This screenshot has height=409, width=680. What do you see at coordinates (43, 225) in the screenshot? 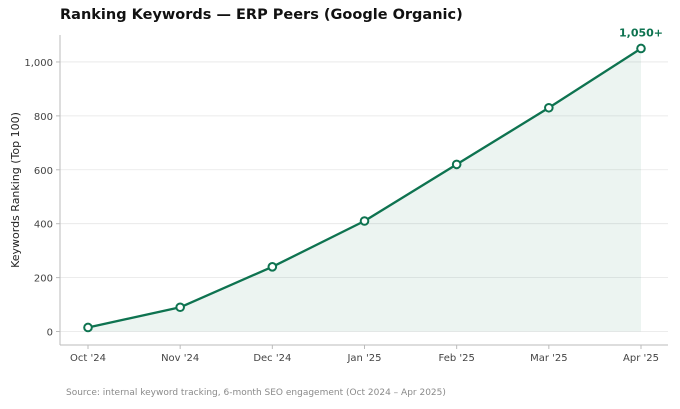
I see `y-tick-label: 400` at bounding box center [43, 225].